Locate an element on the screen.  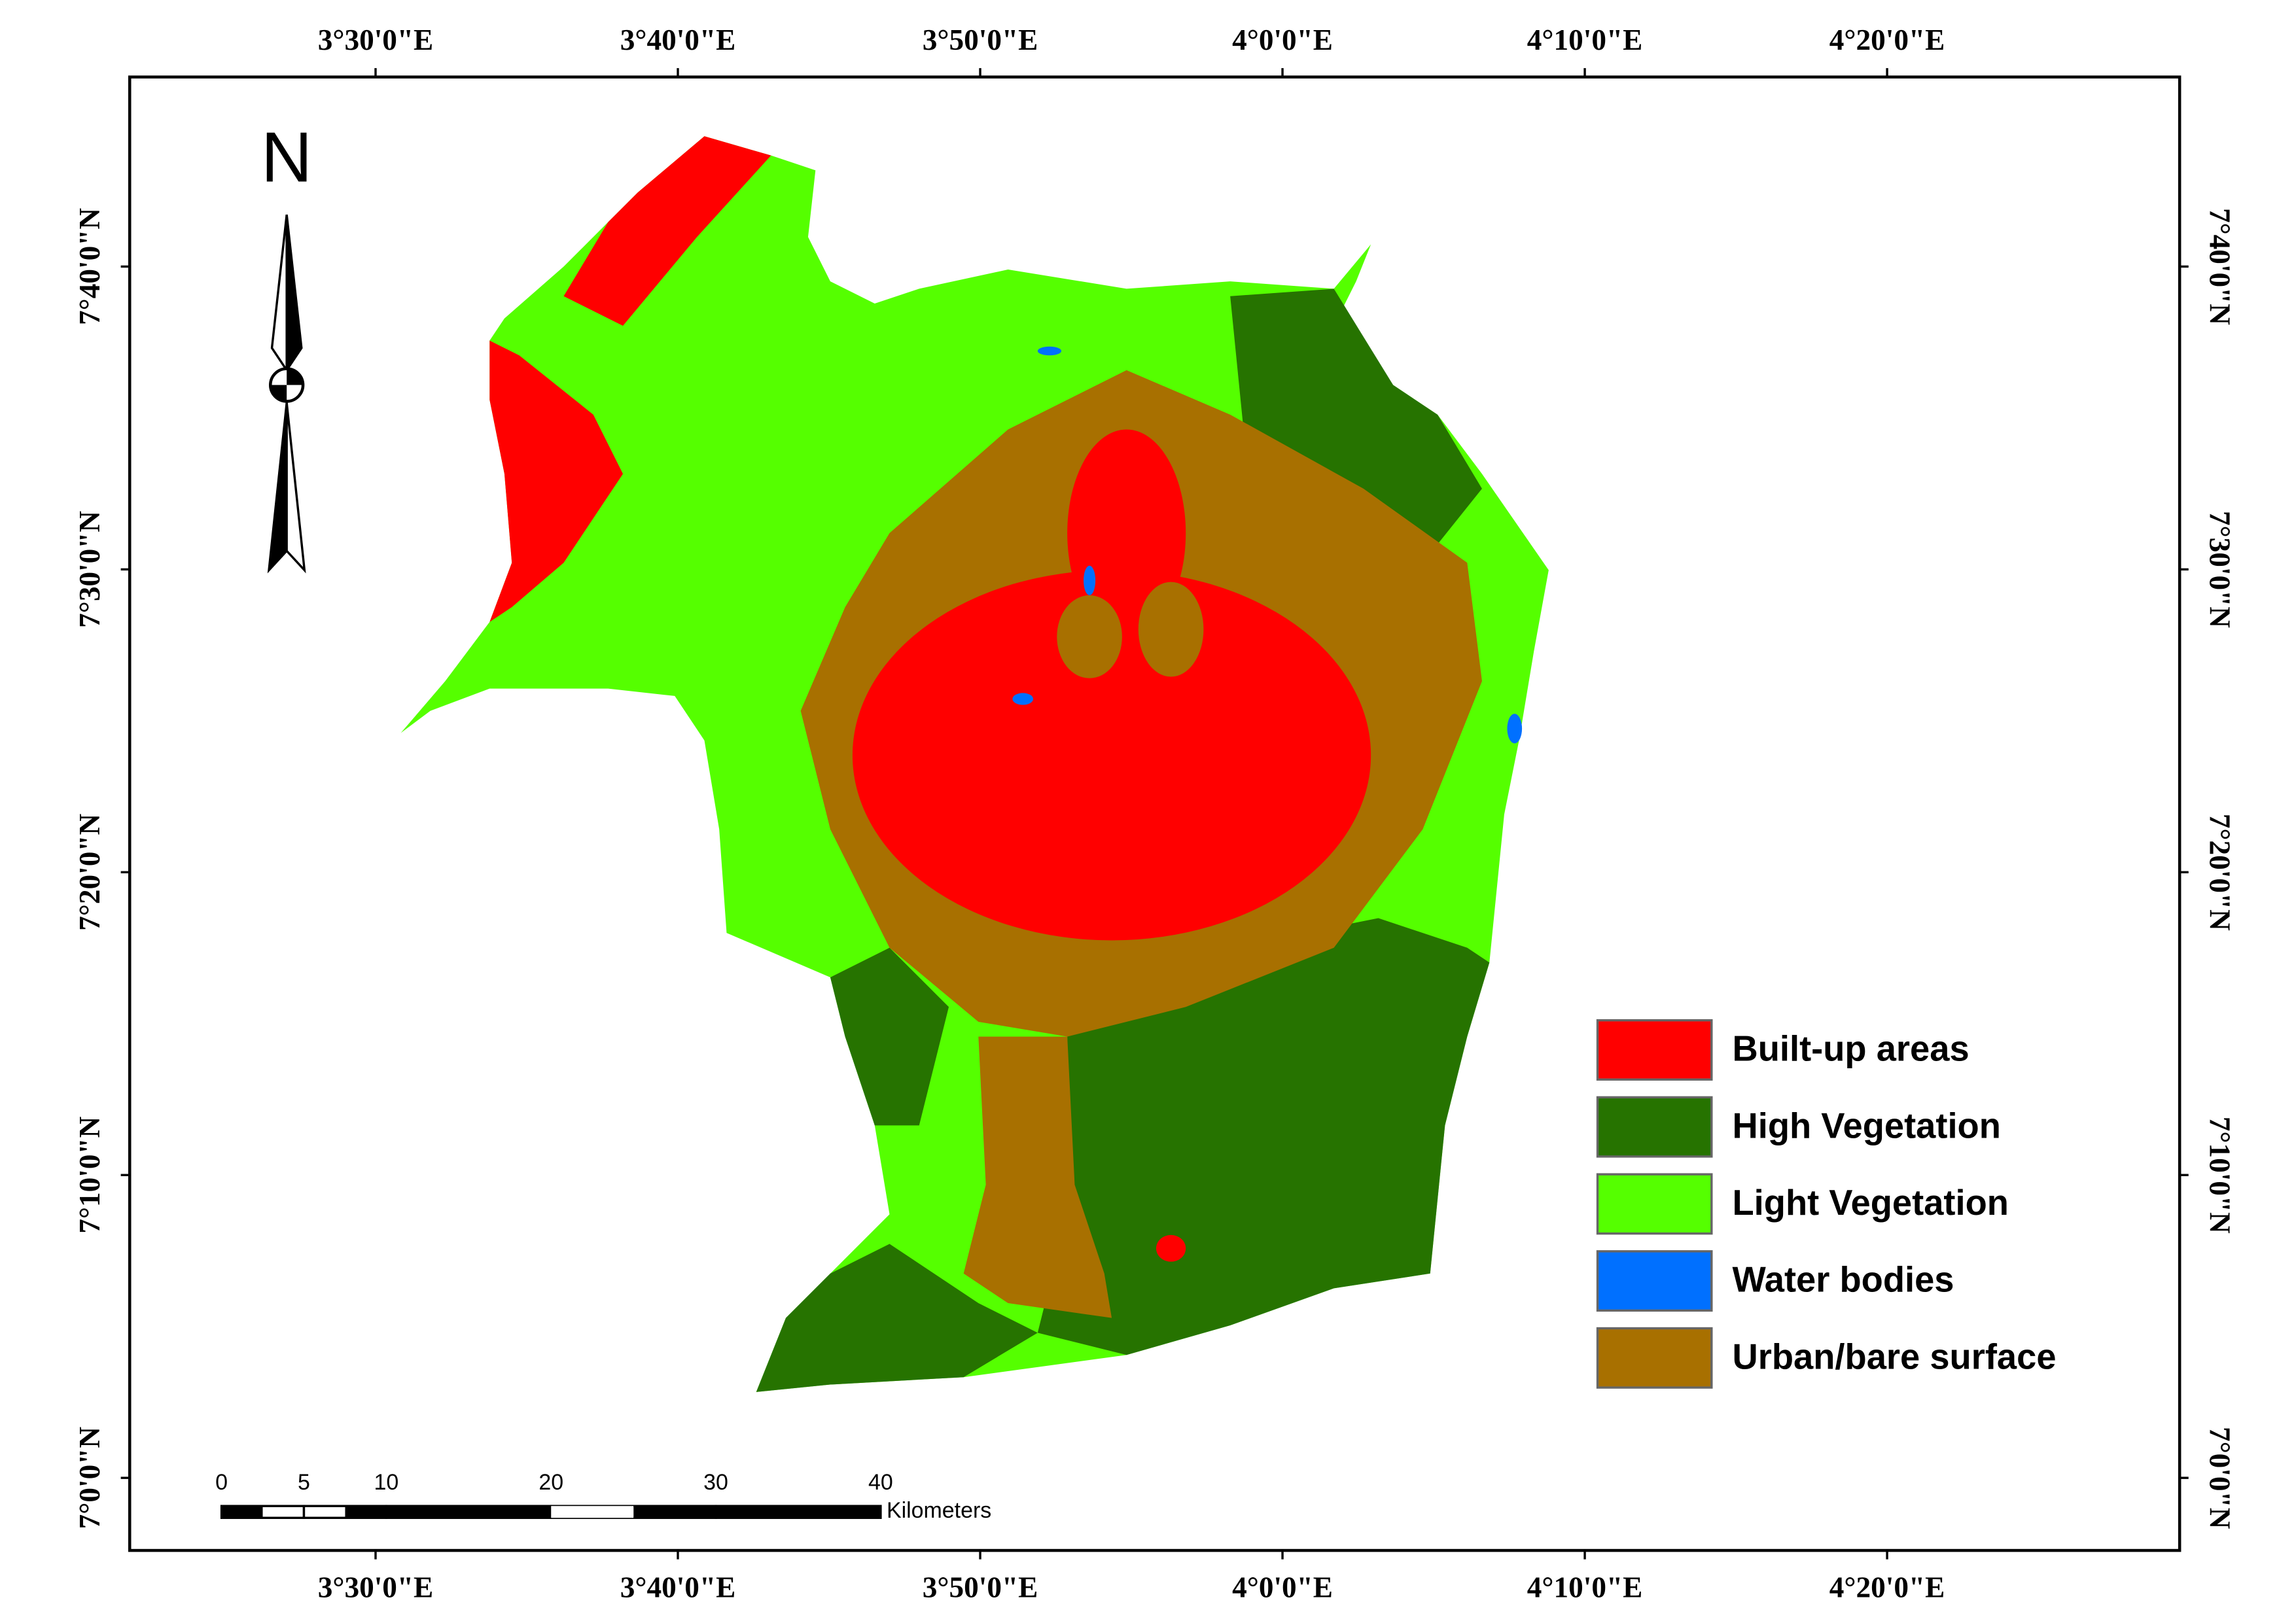
arrow-center-fill is located at coordinates (287, 385).